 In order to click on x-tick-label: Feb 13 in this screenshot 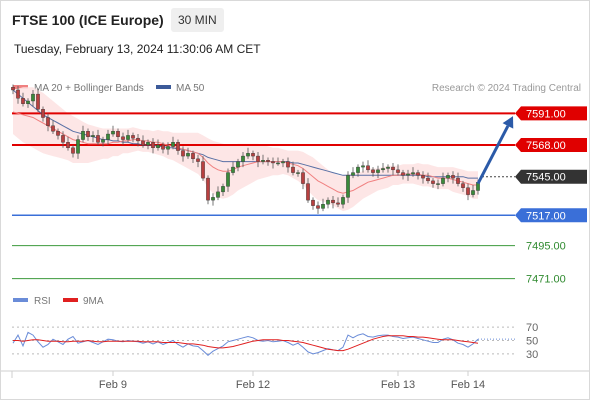, I will do `click(398, 385)`.